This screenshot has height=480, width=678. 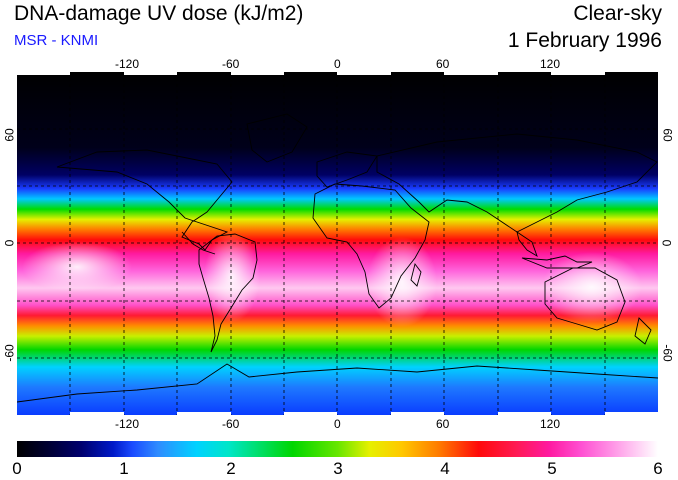 I want to click on colorbar-label-5: 5, so click(x=552, y=468).